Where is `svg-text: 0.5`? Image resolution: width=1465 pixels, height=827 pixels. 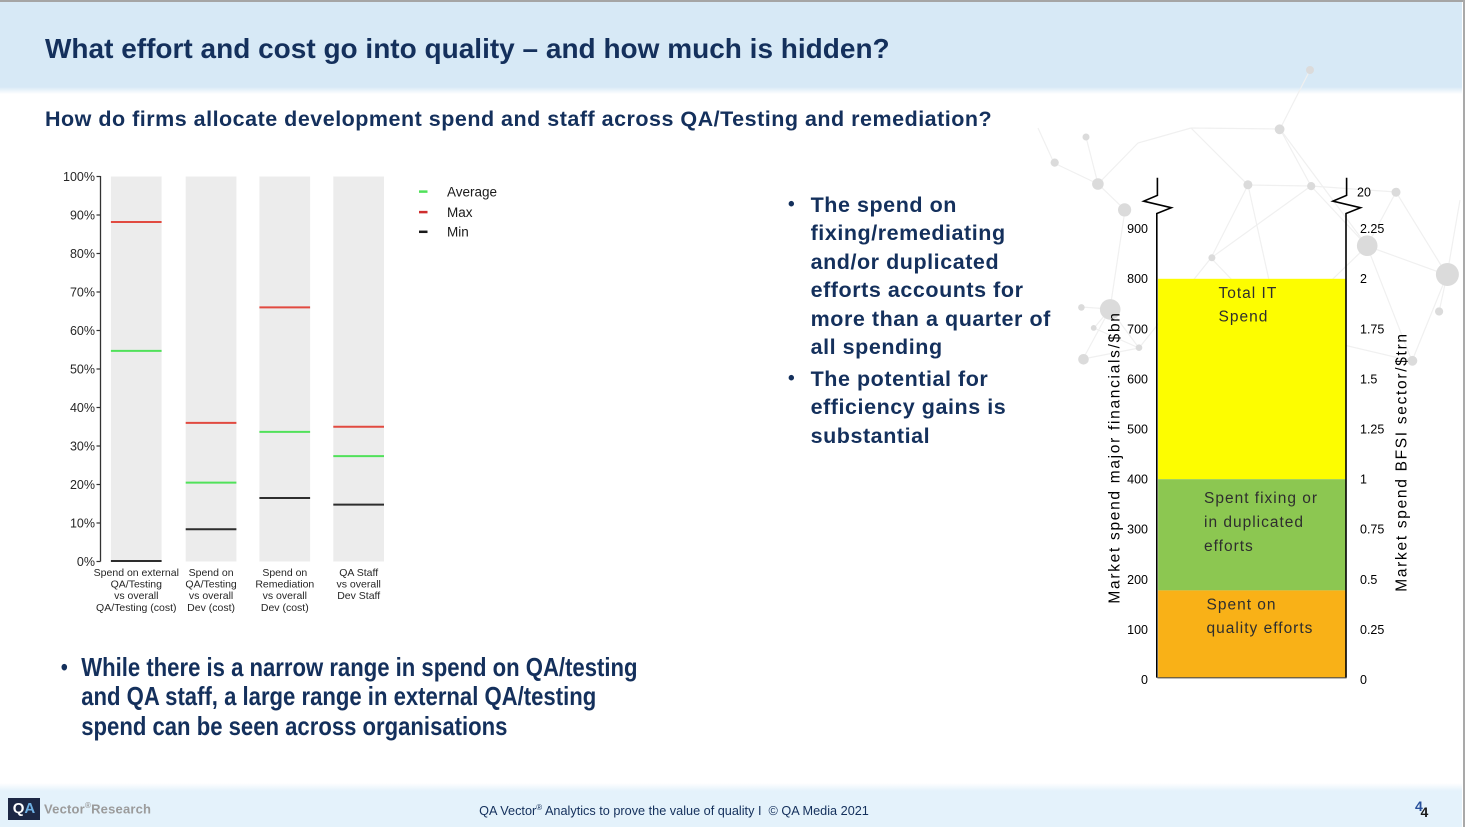
svg-text: 0.5 is located at coordinates (1368, 580).